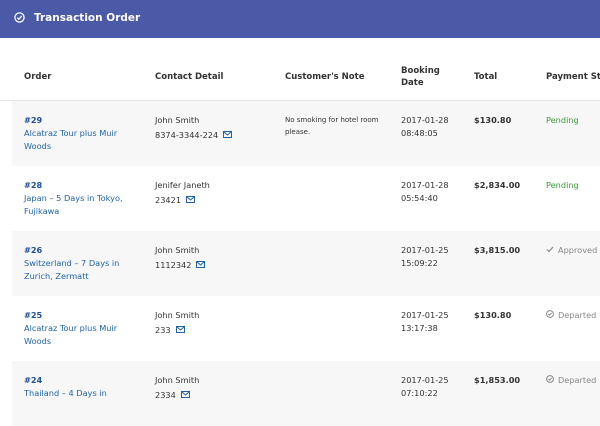  I want to click on contact-phone: 1112342, so click(180, 265).